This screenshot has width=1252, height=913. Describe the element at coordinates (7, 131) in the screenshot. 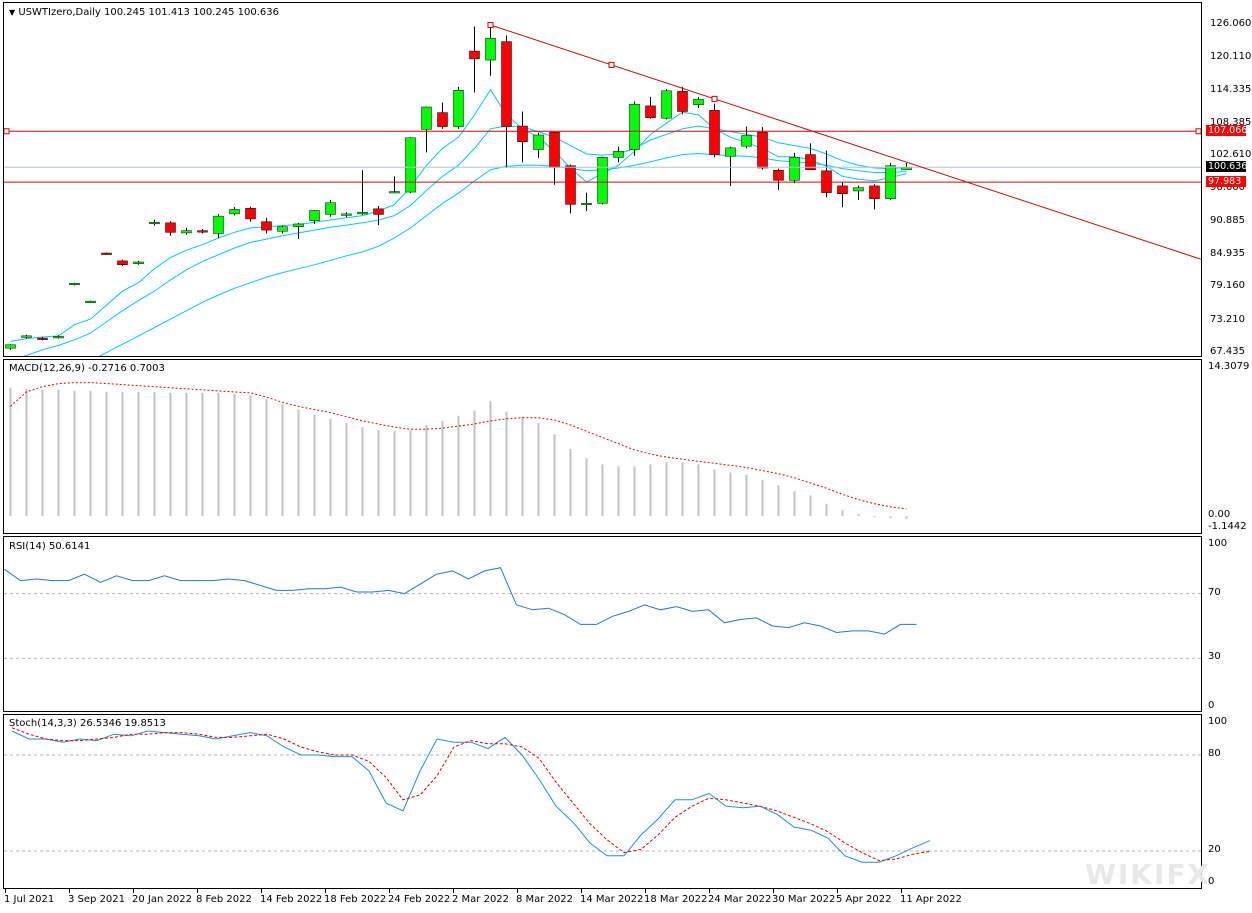

I see `level-handle-left` at that location.